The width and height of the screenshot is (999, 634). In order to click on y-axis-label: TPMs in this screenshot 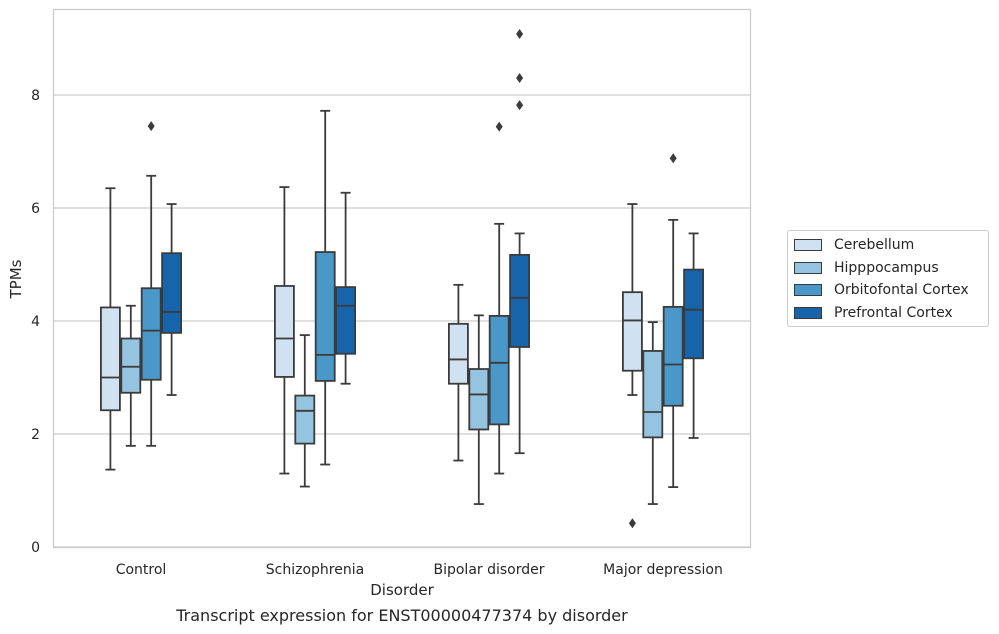, I will do `click(16, 279)`.